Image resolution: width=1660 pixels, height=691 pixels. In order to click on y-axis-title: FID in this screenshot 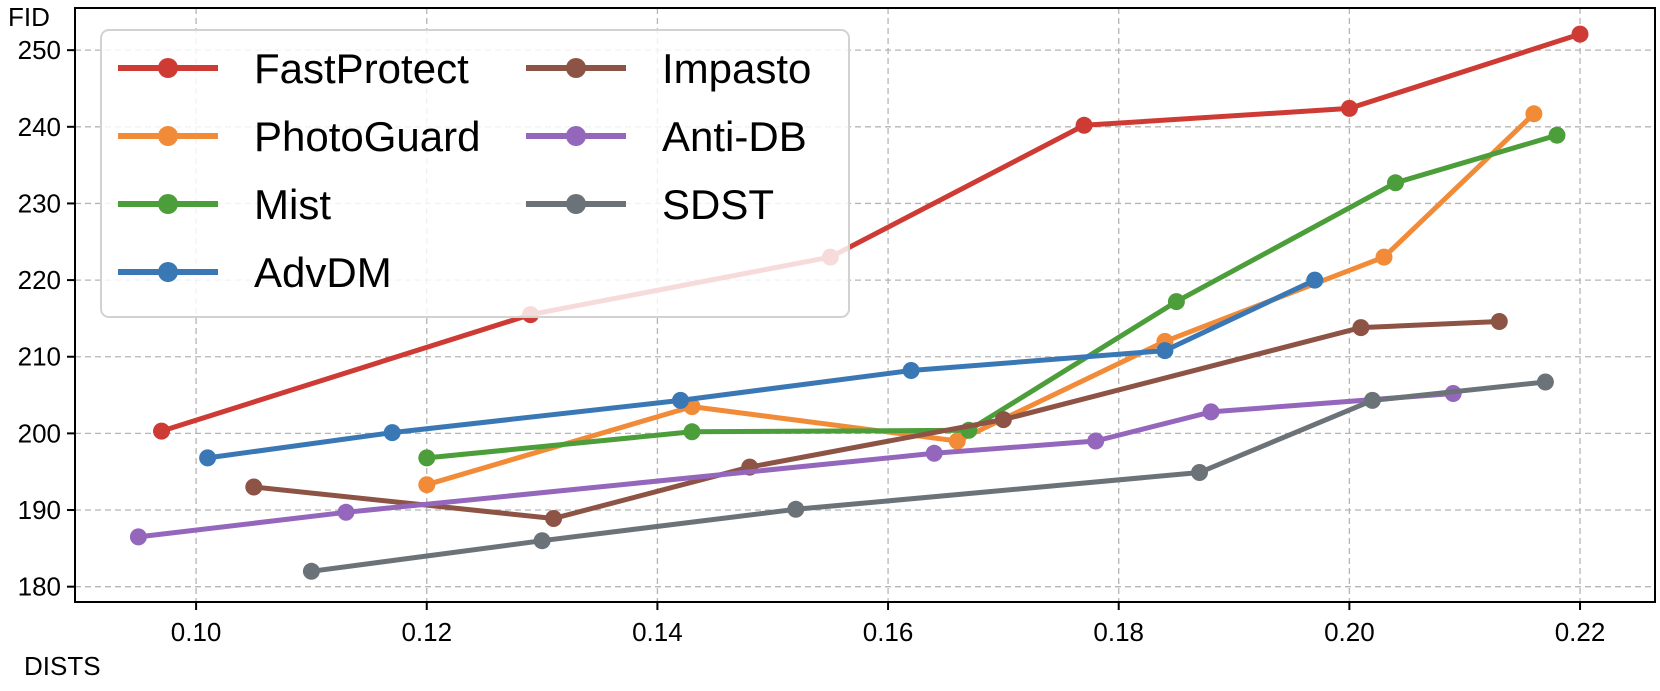, I will do `click(29, 17)`.